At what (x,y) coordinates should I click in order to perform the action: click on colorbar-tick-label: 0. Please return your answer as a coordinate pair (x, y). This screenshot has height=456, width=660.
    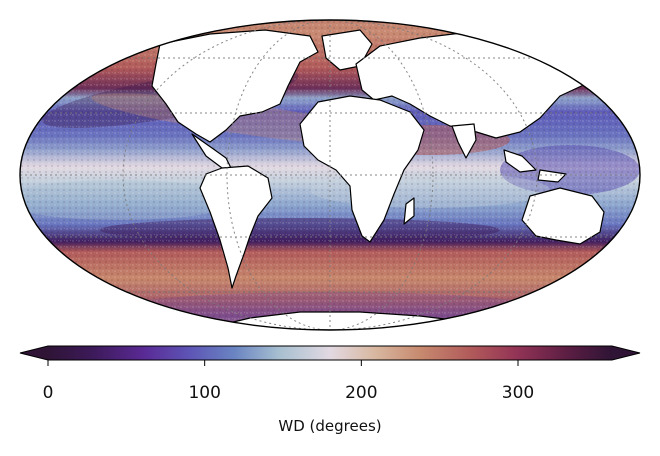
    Looking at the image, I should click on (48, 393).